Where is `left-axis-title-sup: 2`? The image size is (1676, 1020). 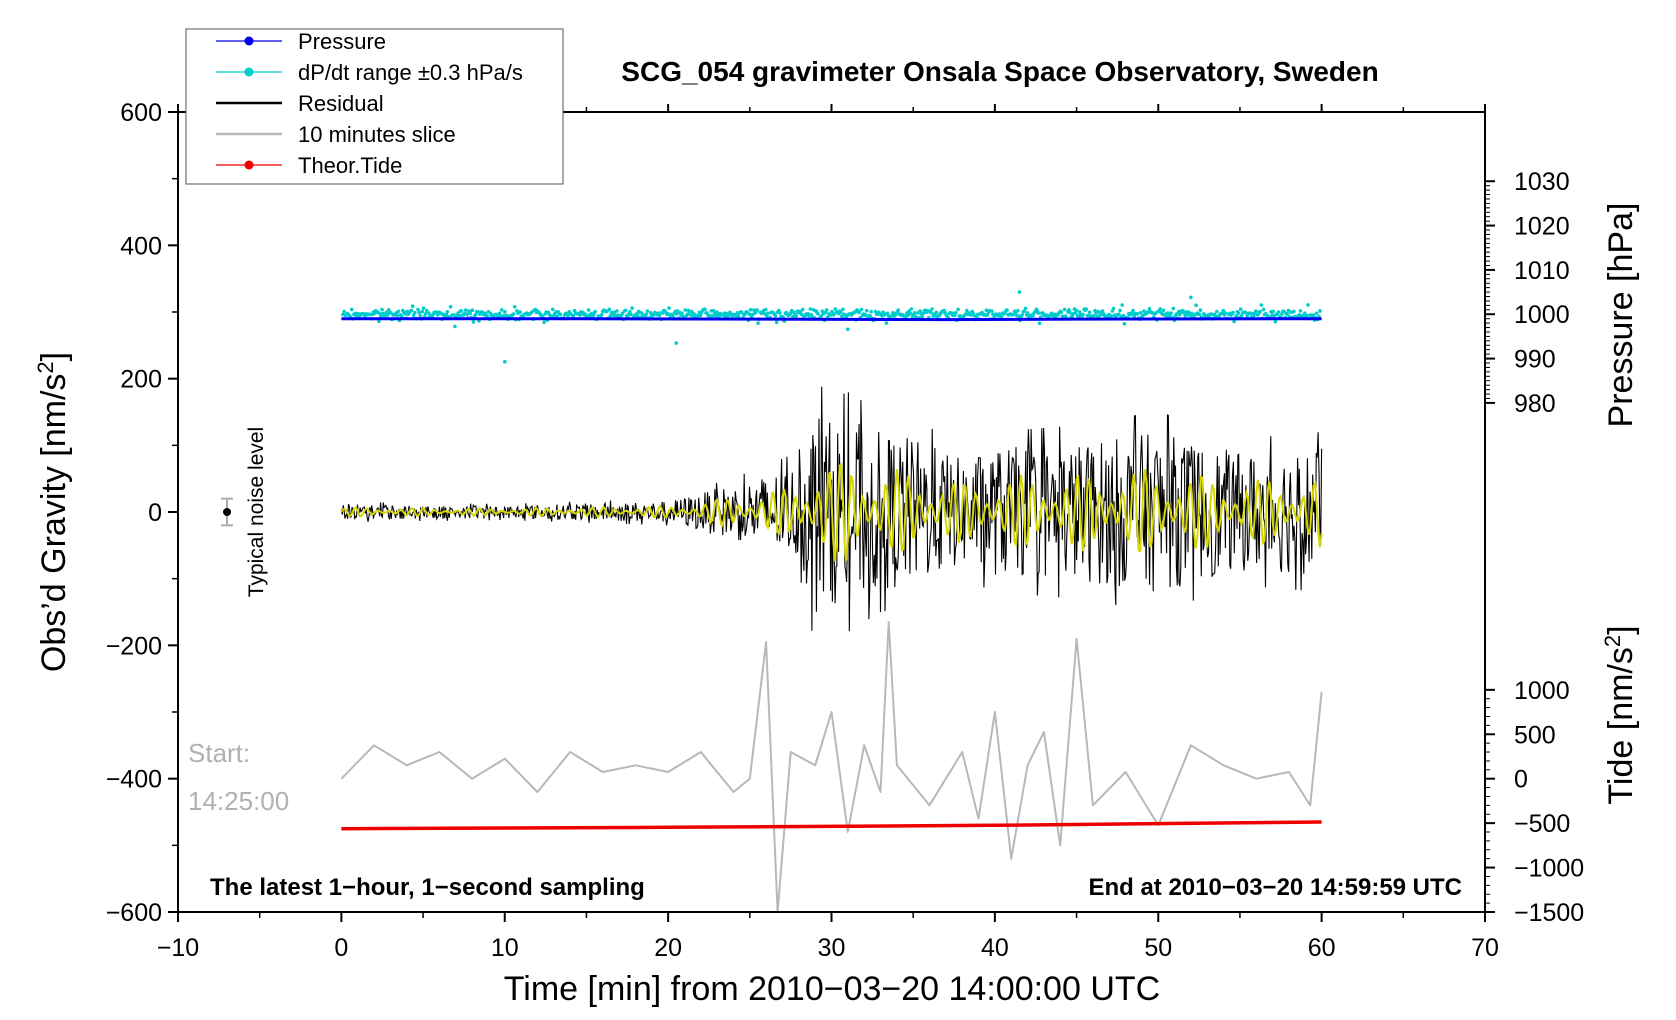
left-axis-title-sup: 2 is located at coordinates (45, 367).